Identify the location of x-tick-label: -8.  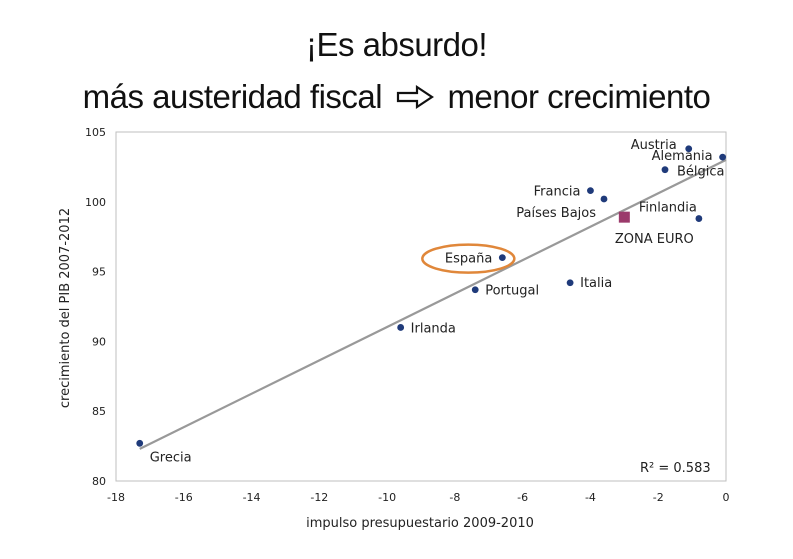
(454, 497).